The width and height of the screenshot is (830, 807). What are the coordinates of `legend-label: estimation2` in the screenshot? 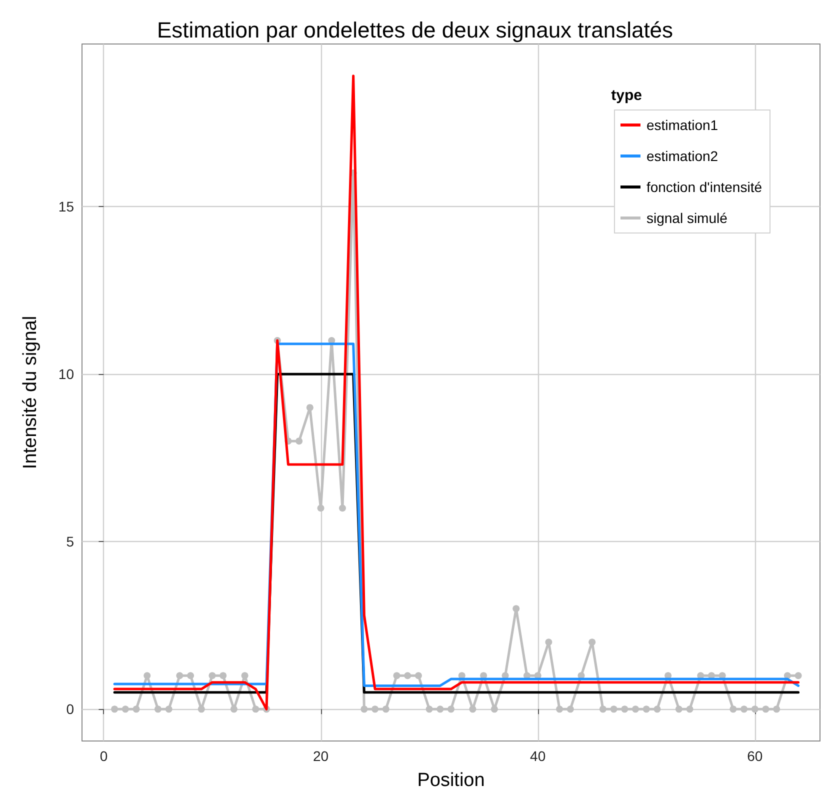 It's located at (682, 156).